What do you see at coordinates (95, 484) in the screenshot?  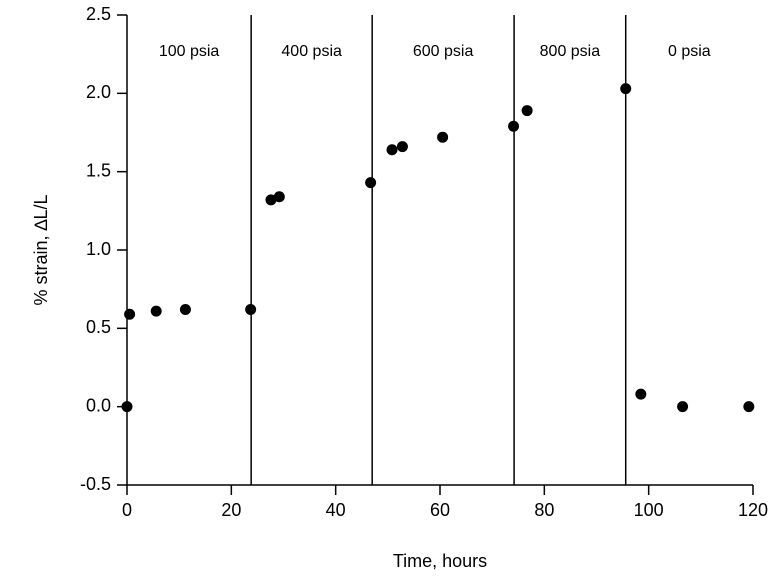 I see `y-tick-label: -0.5` at bounding box center [95, 484].